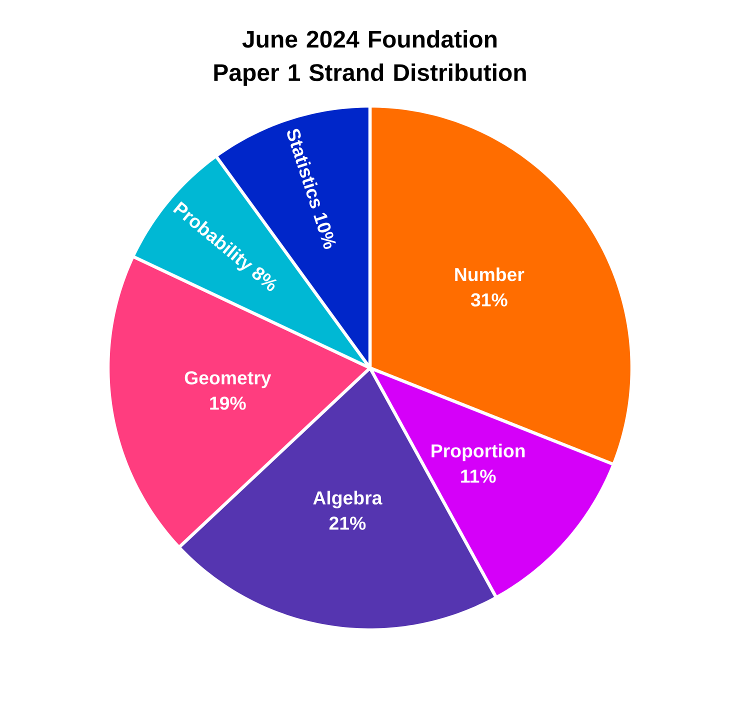  Describe the element at coordinates (489, 300) in the screenshot. I see `data-label: 31%` at that location.